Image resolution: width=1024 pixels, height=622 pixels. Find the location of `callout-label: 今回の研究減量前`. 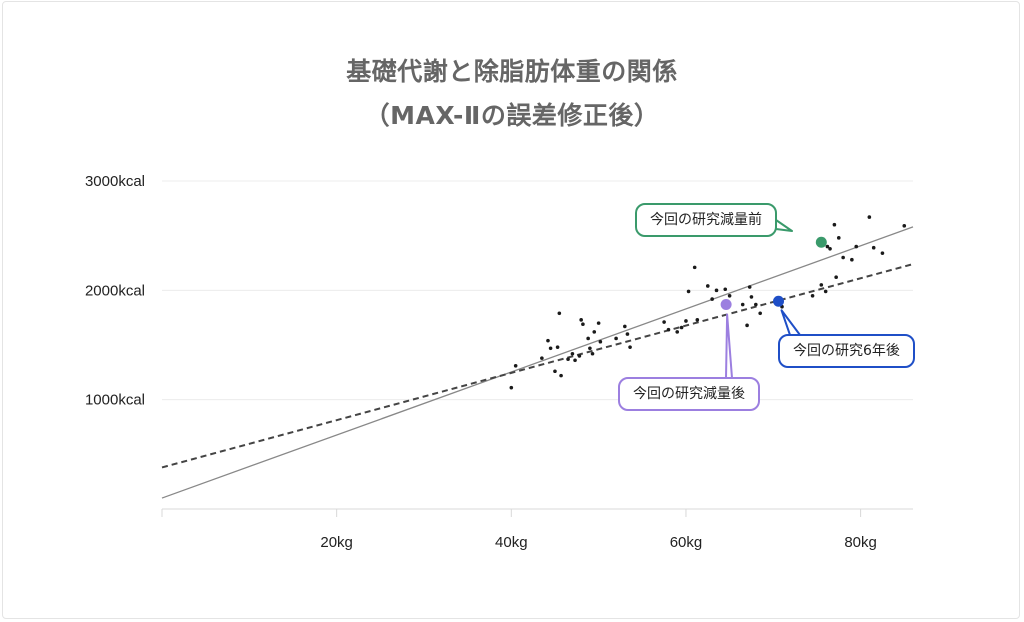

callout-label: 今回の研究減量前 is located at coordinates (706, 220).